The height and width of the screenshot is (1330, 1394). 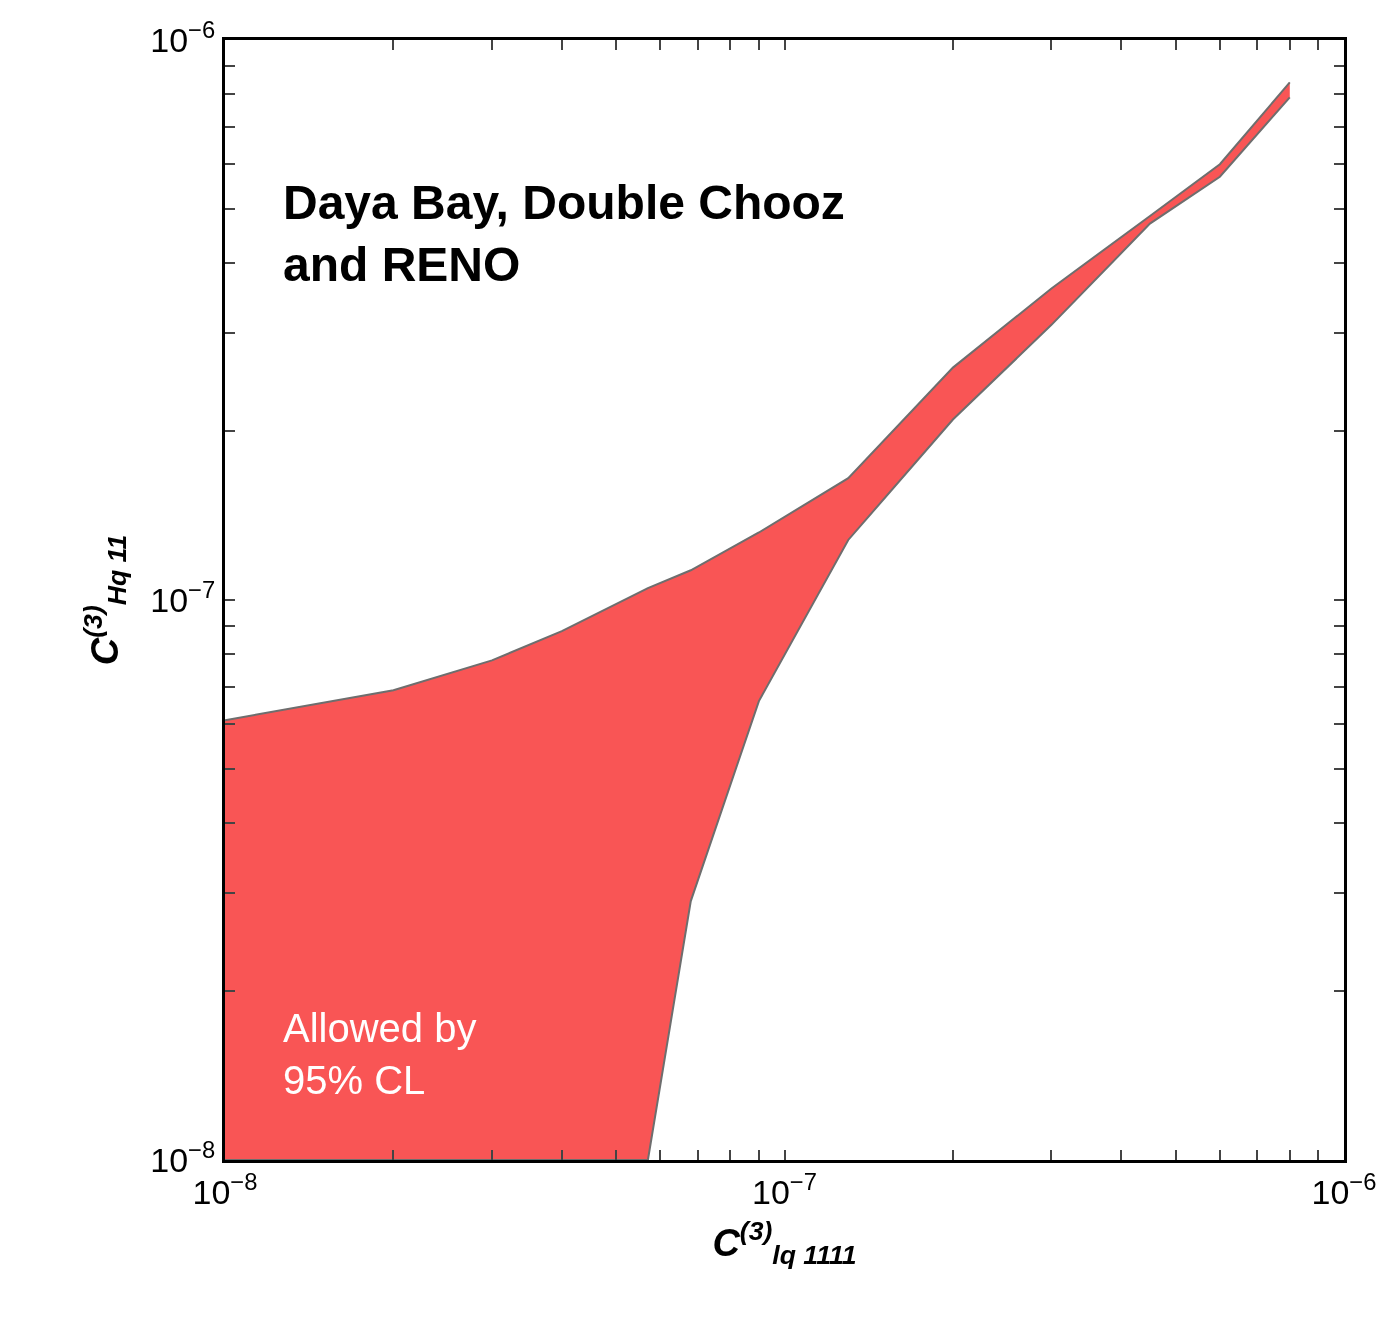 I want to click on annotation: Daya Bay, Double Chooz and RENO, so click(x=564, y=234).